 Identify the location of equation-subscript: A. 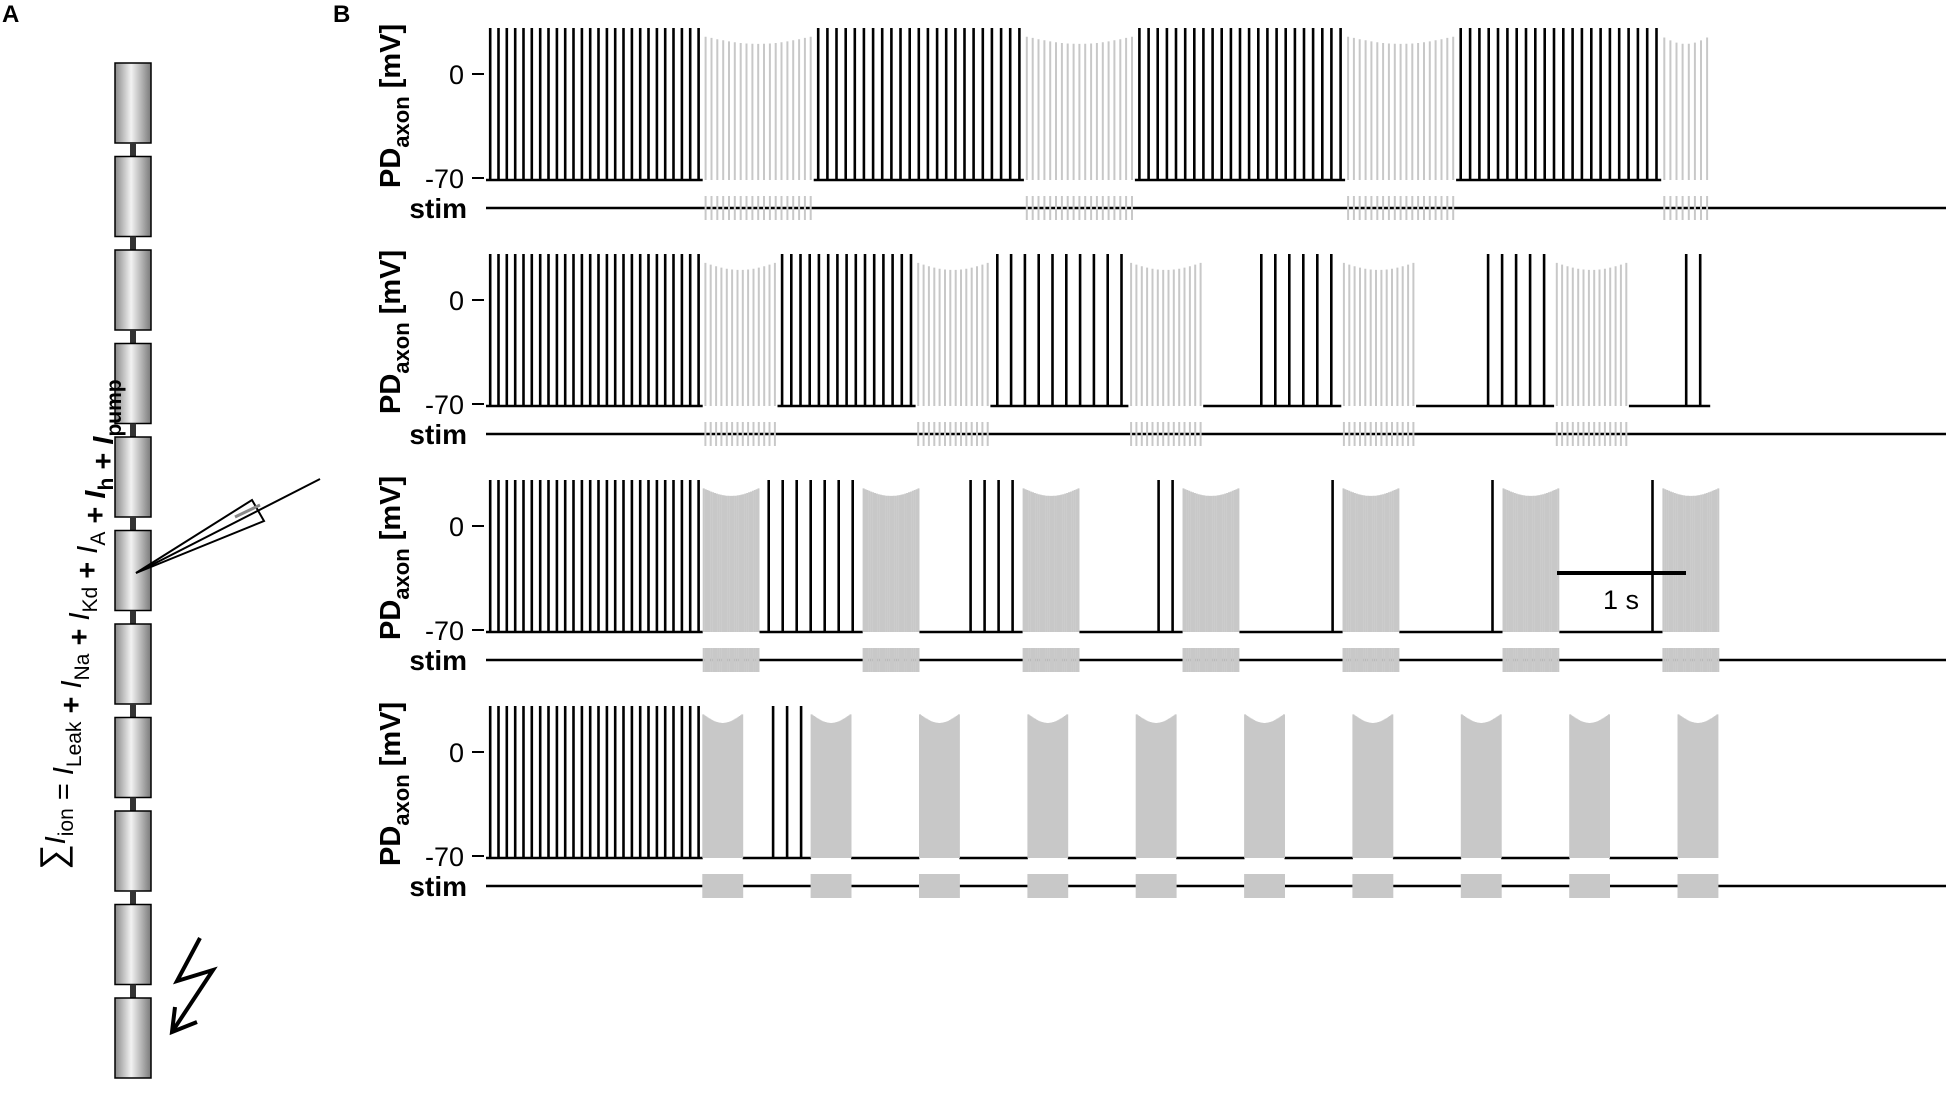
(98, 539).